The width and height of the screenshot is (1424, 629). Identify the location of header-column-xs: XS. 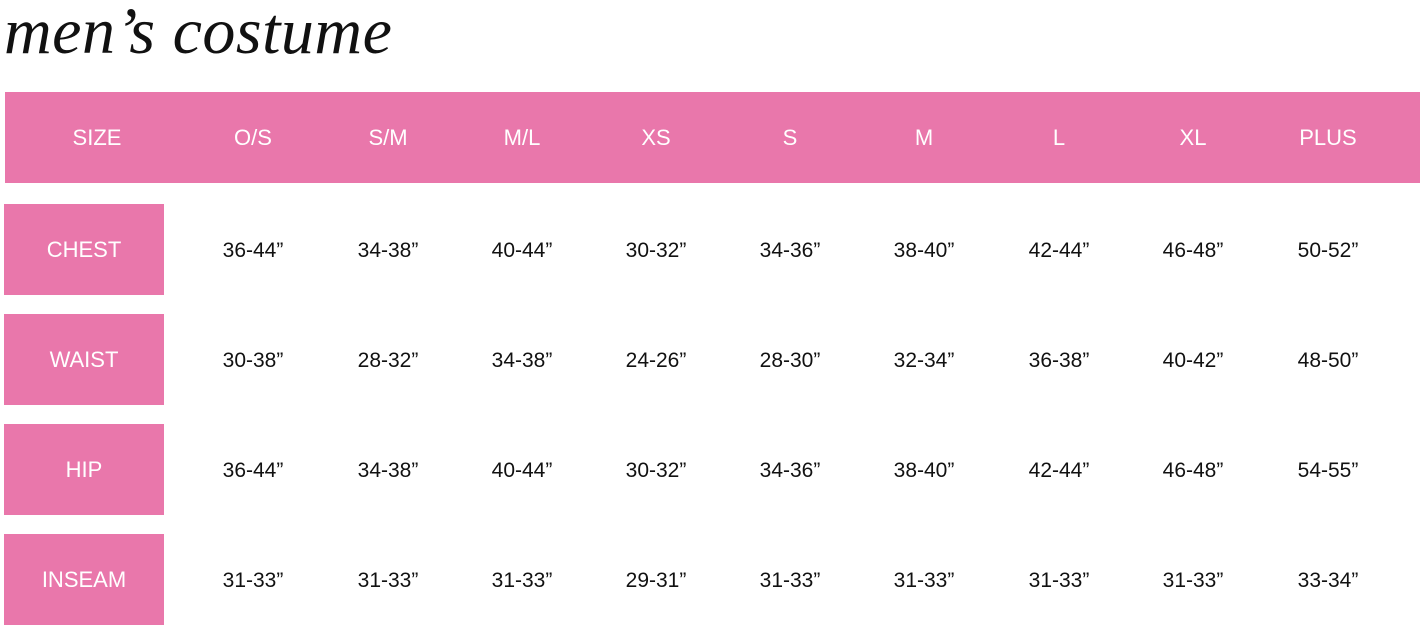
(656, 137).